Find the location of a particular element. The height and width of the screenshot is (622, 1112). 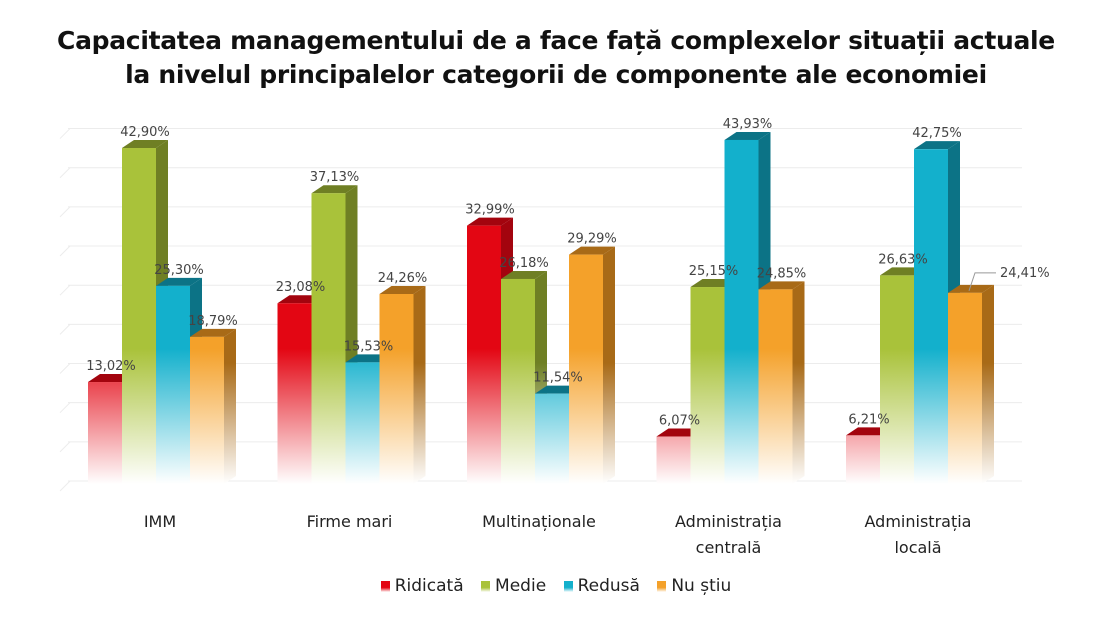

data-label: 24,85% is located at coordinates (782, 273).